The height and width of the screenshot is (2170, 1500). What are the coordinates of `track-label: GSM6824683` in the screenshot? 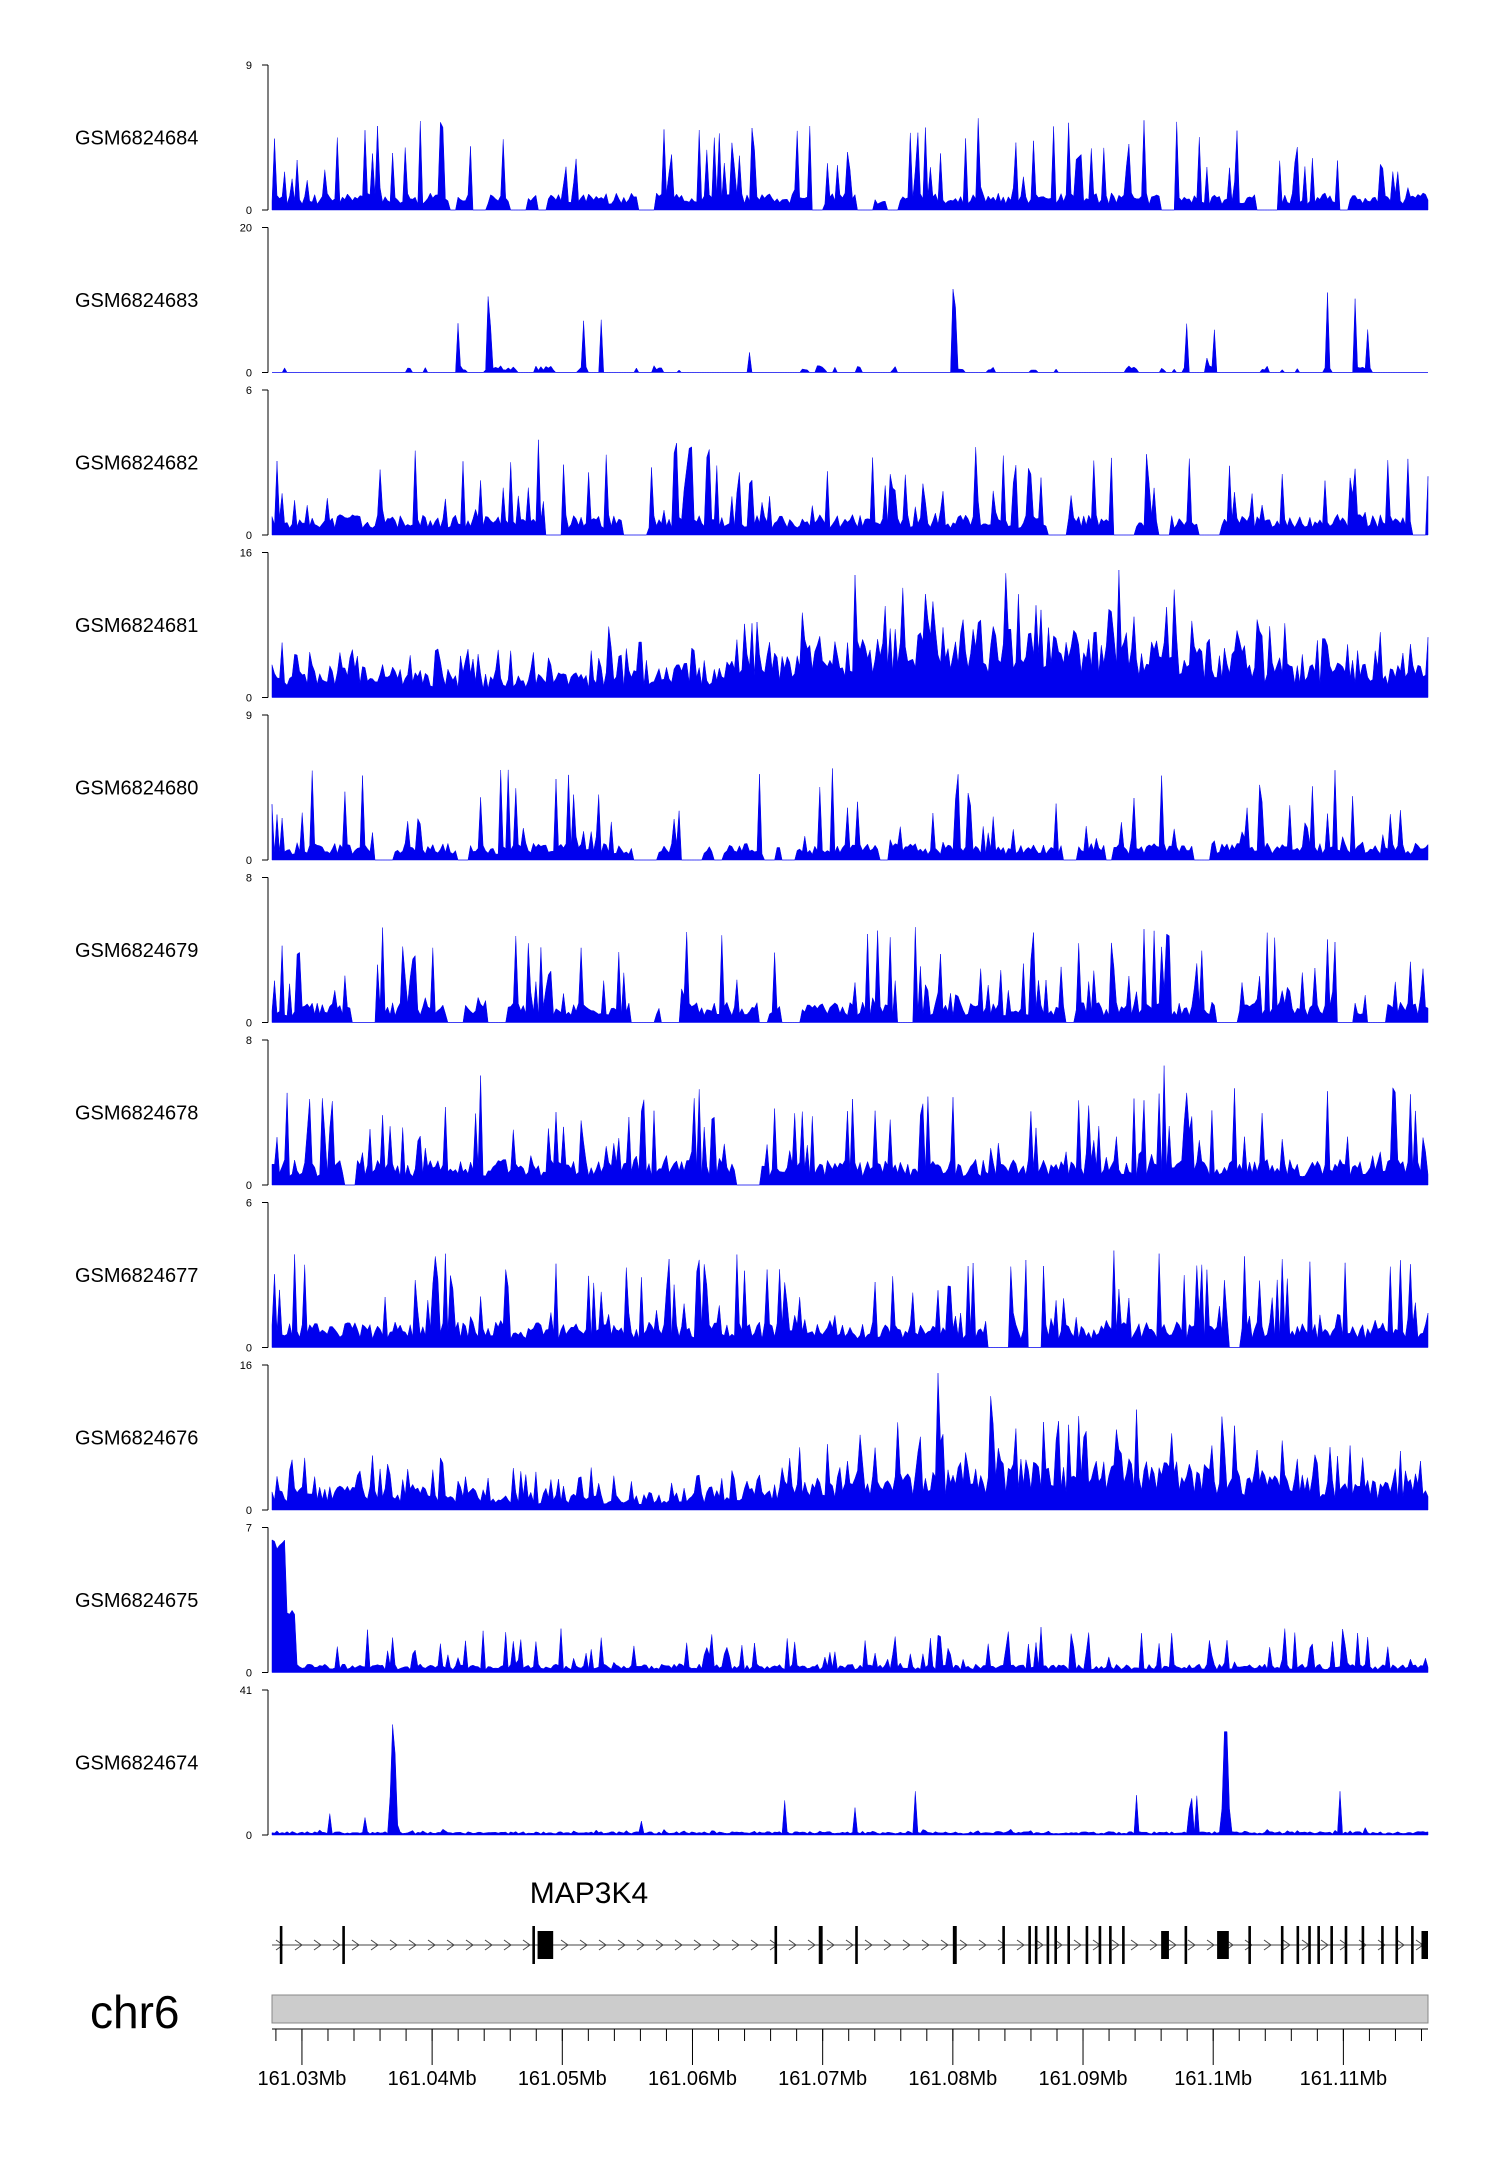 It's located at (136, 301).